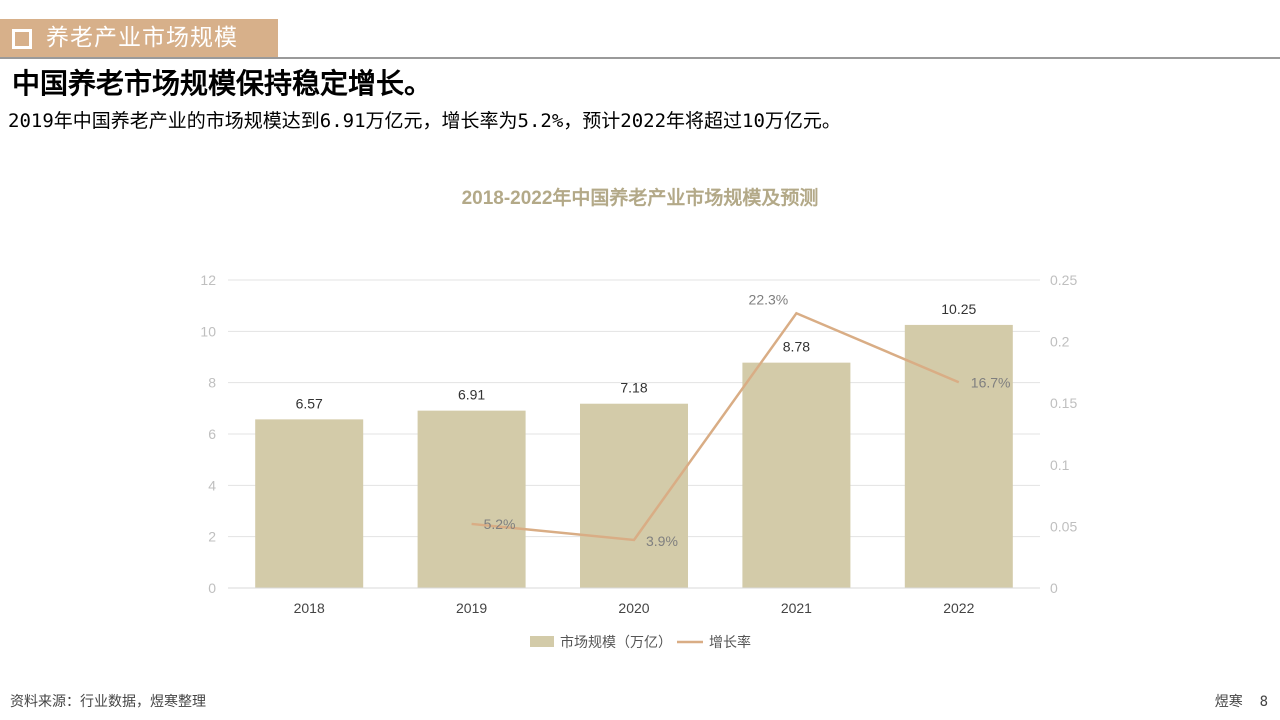 Image resolution: width=1280 pixels, height=720 pixels. What do you see at coordinates (142, 38) in the screenshot?
I see `section-title: 养老产业市场规模` at bounding box center [142, 38].